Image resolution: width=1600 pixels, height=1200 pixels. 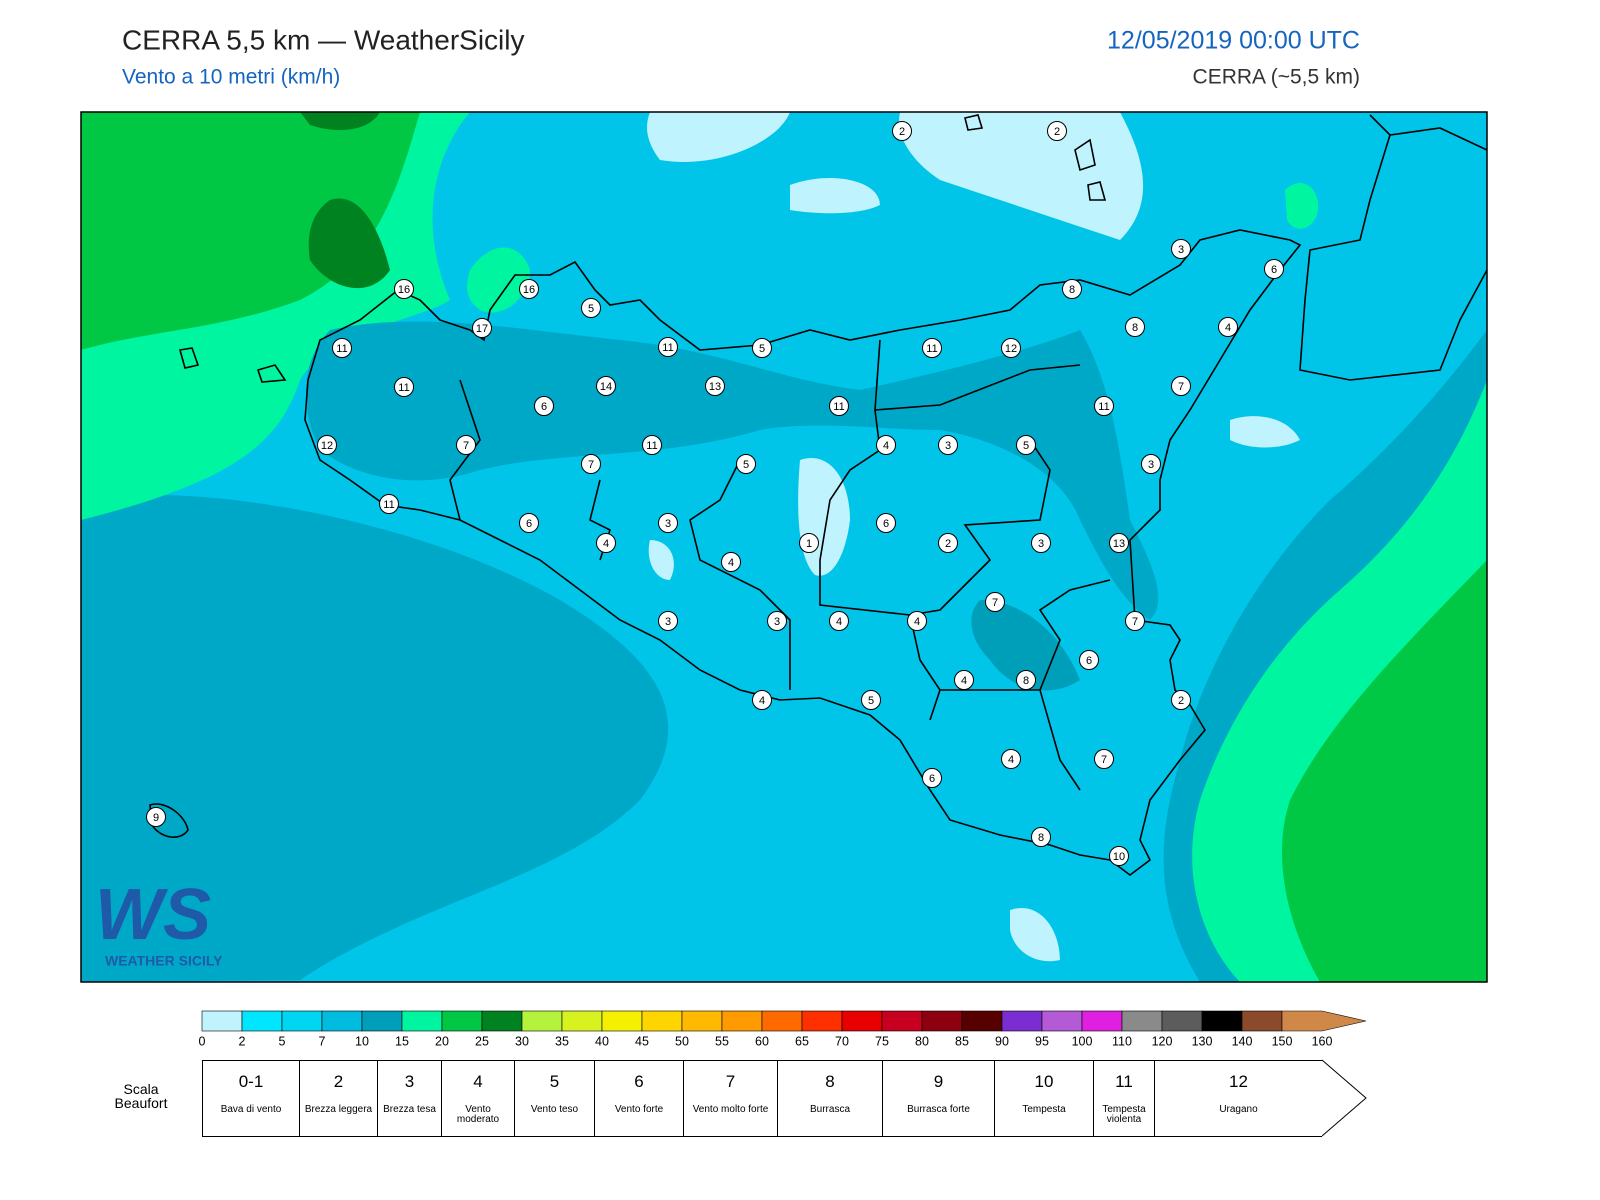 I want to click on colorbar-tick-label: 75, so click(x=882, y=1041).